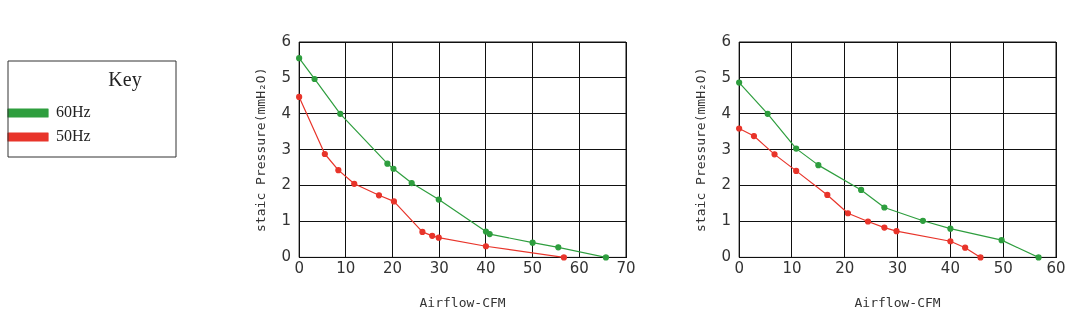 This screenshot has width=1075, height=330. Describe the element at coordinates (73, 136) in the screenshot. I see `legend-label: 50Hz` at that location.